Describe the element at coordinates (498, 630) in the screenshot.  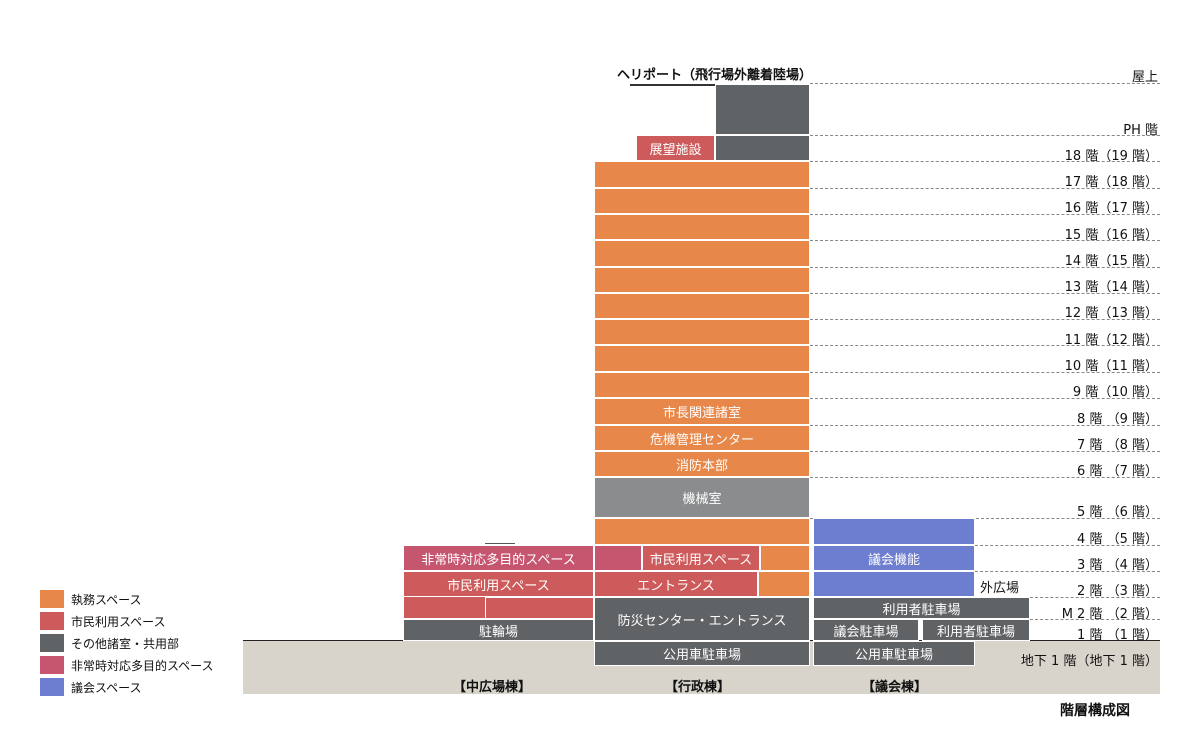
I see `bicycle-parking: 駐輪場` at that location.